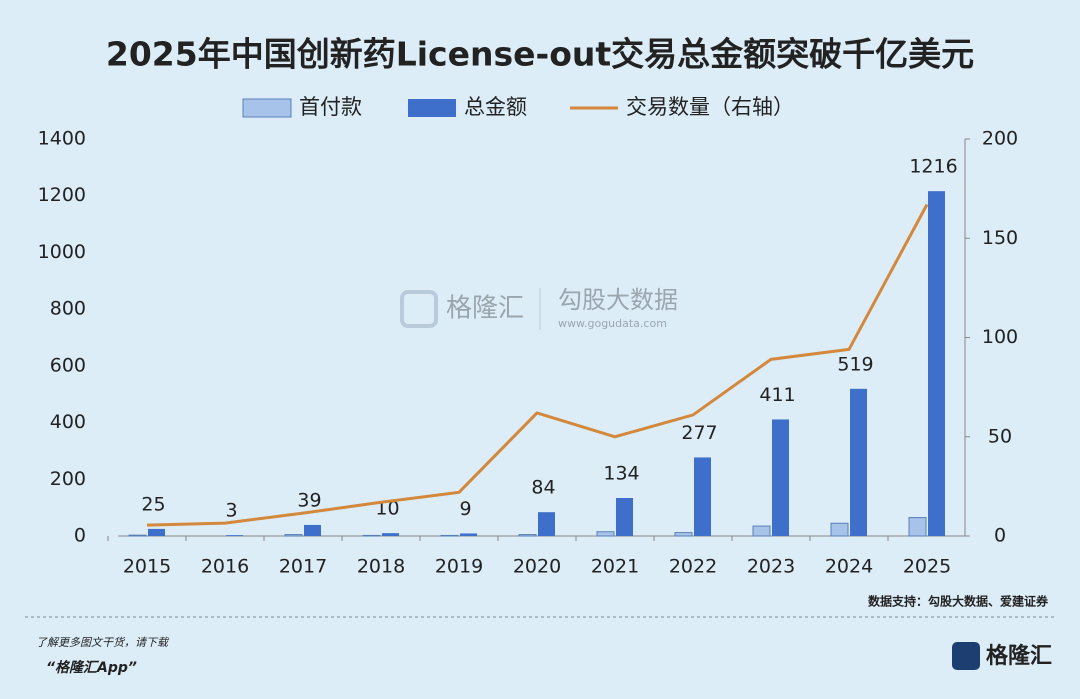  Describe the element at coordinates (80, 536) in the screenshot. I see `y-tick-label: 0` at that location.